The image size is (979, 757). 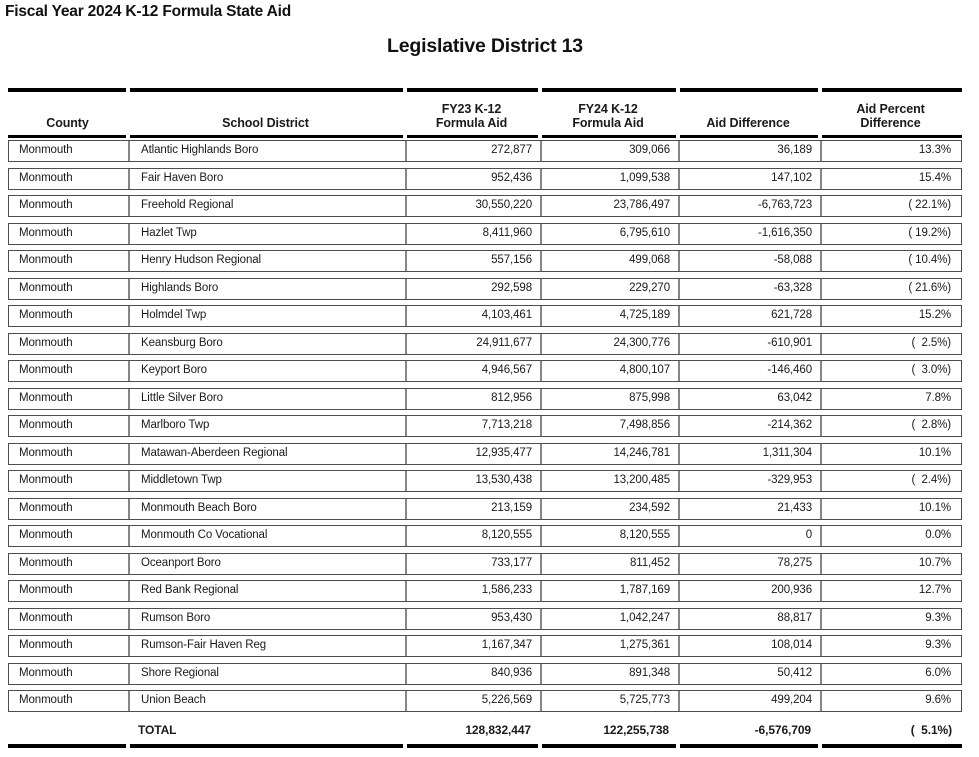 I want to click on header-bottom-rule, so click(x=485, y=136).